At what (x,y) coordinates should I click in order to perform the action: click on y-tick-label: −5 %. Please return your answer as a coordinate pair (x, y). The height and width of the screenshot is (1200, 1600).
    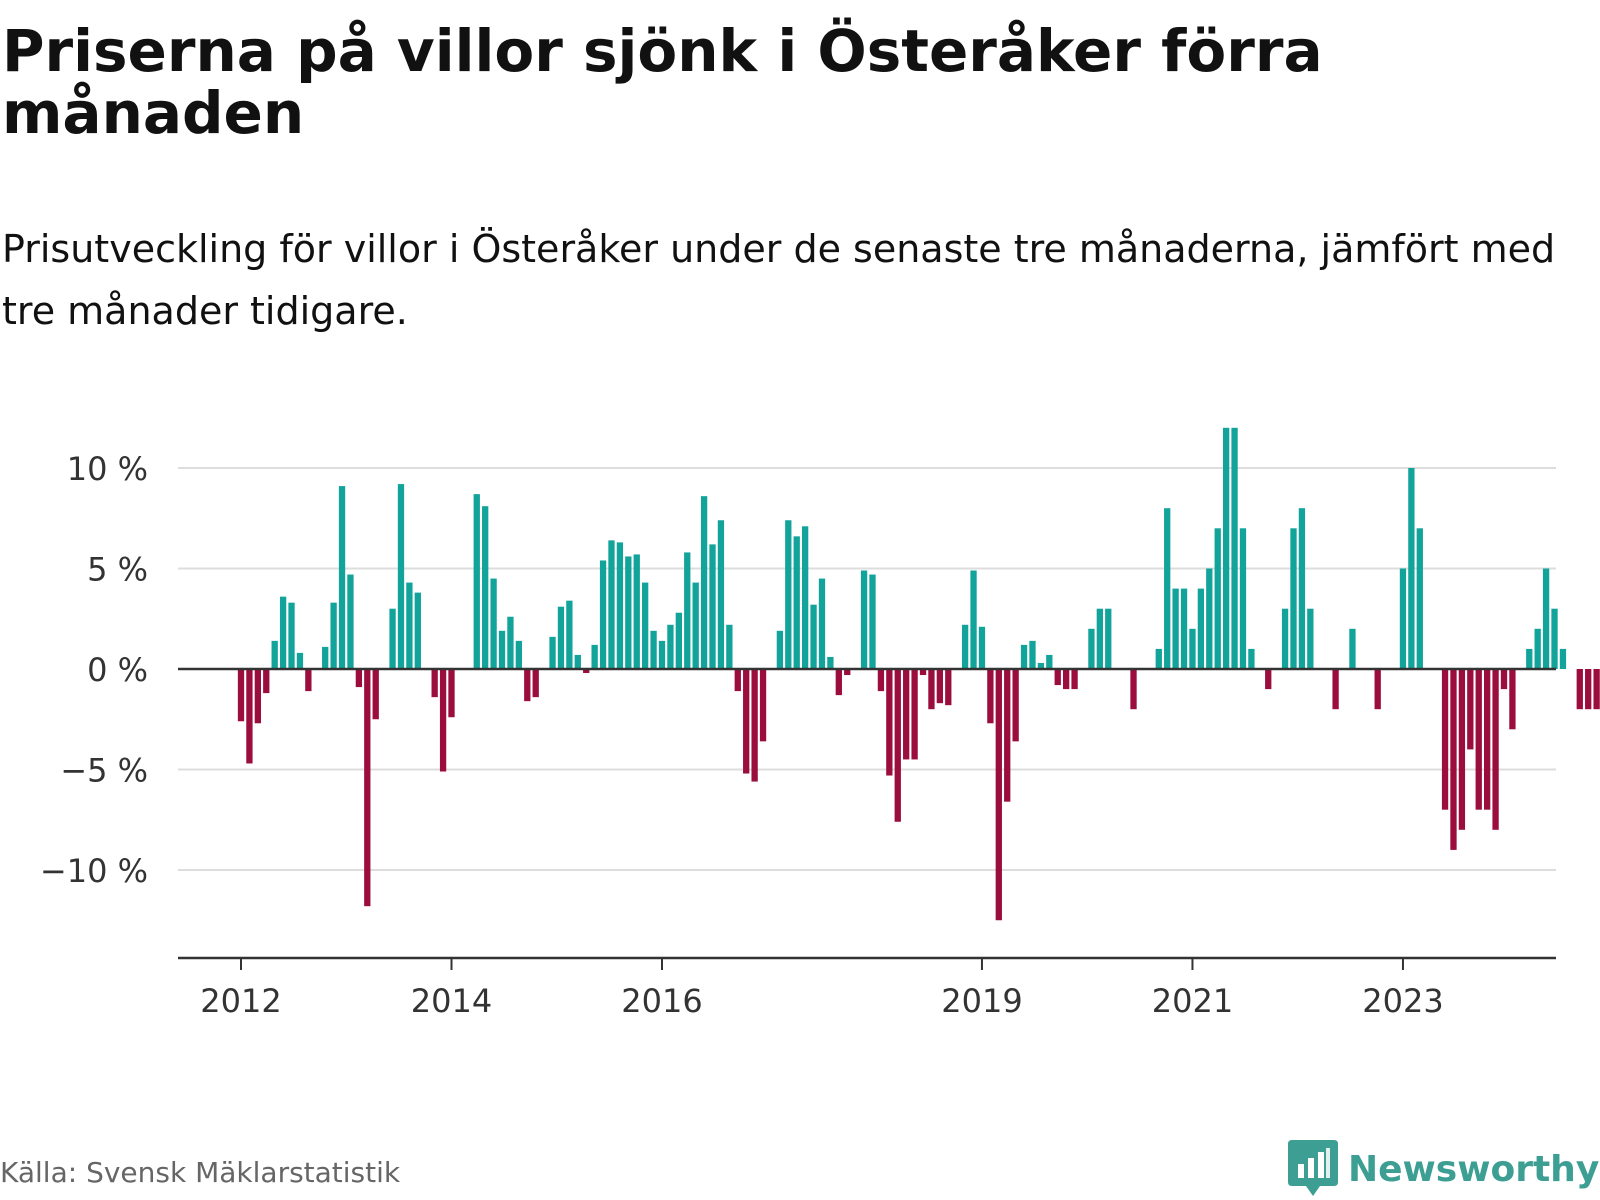
    Looking at the image, I should click on (104, 771).